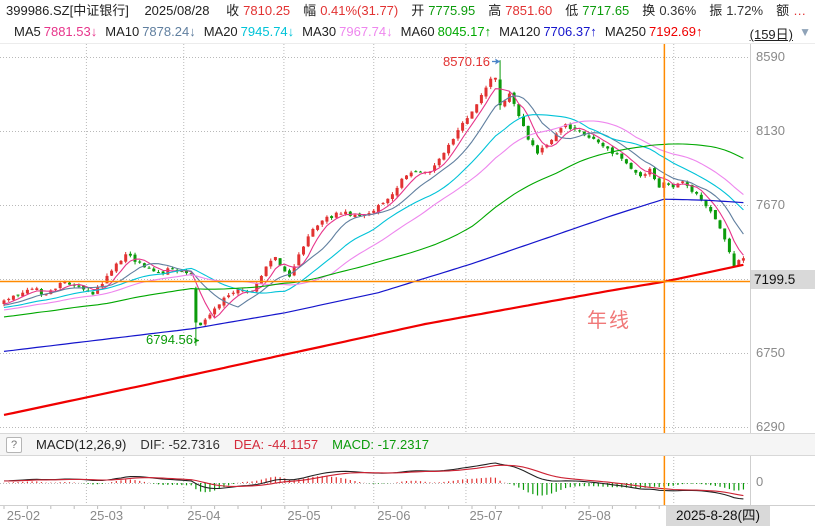 The width and height of the screenshot is (815, 527). Describe the element at coordinates (27, 31) in the screenshot. I see `ma-label: MA5` at that location.